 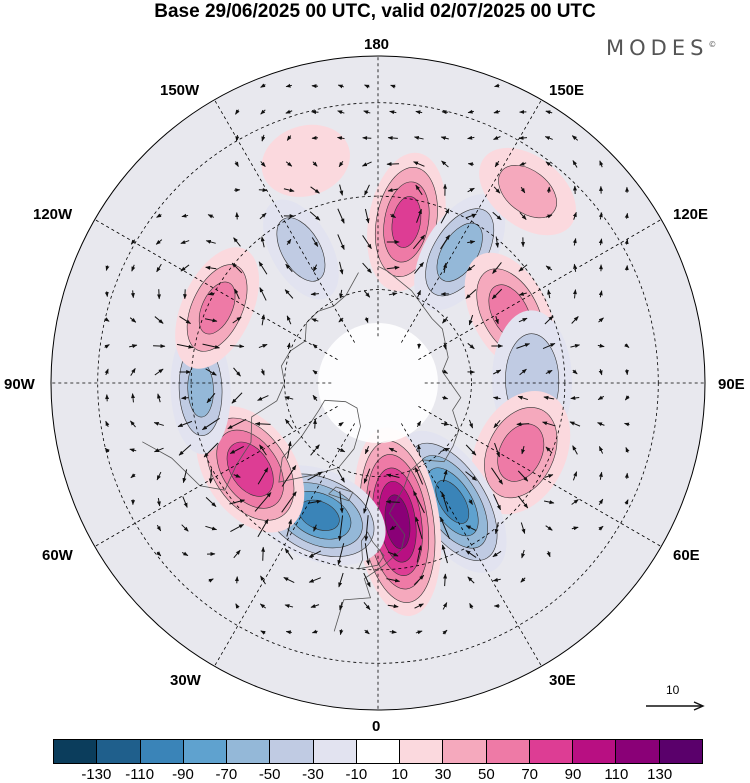 I want to click on colorbar-tick-label: -10, so click(x=356, y=774).